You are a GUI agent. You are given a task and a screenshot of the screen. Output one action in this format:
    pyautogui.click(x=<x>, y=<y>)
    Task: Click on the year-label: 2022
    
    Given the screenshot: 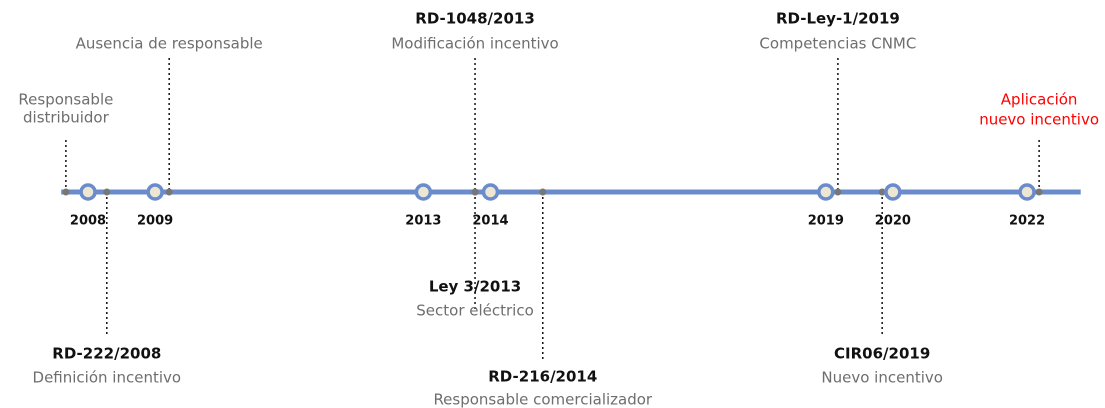 What is the action you would take?
    pyautogui.click(x=1027, y=221)
    